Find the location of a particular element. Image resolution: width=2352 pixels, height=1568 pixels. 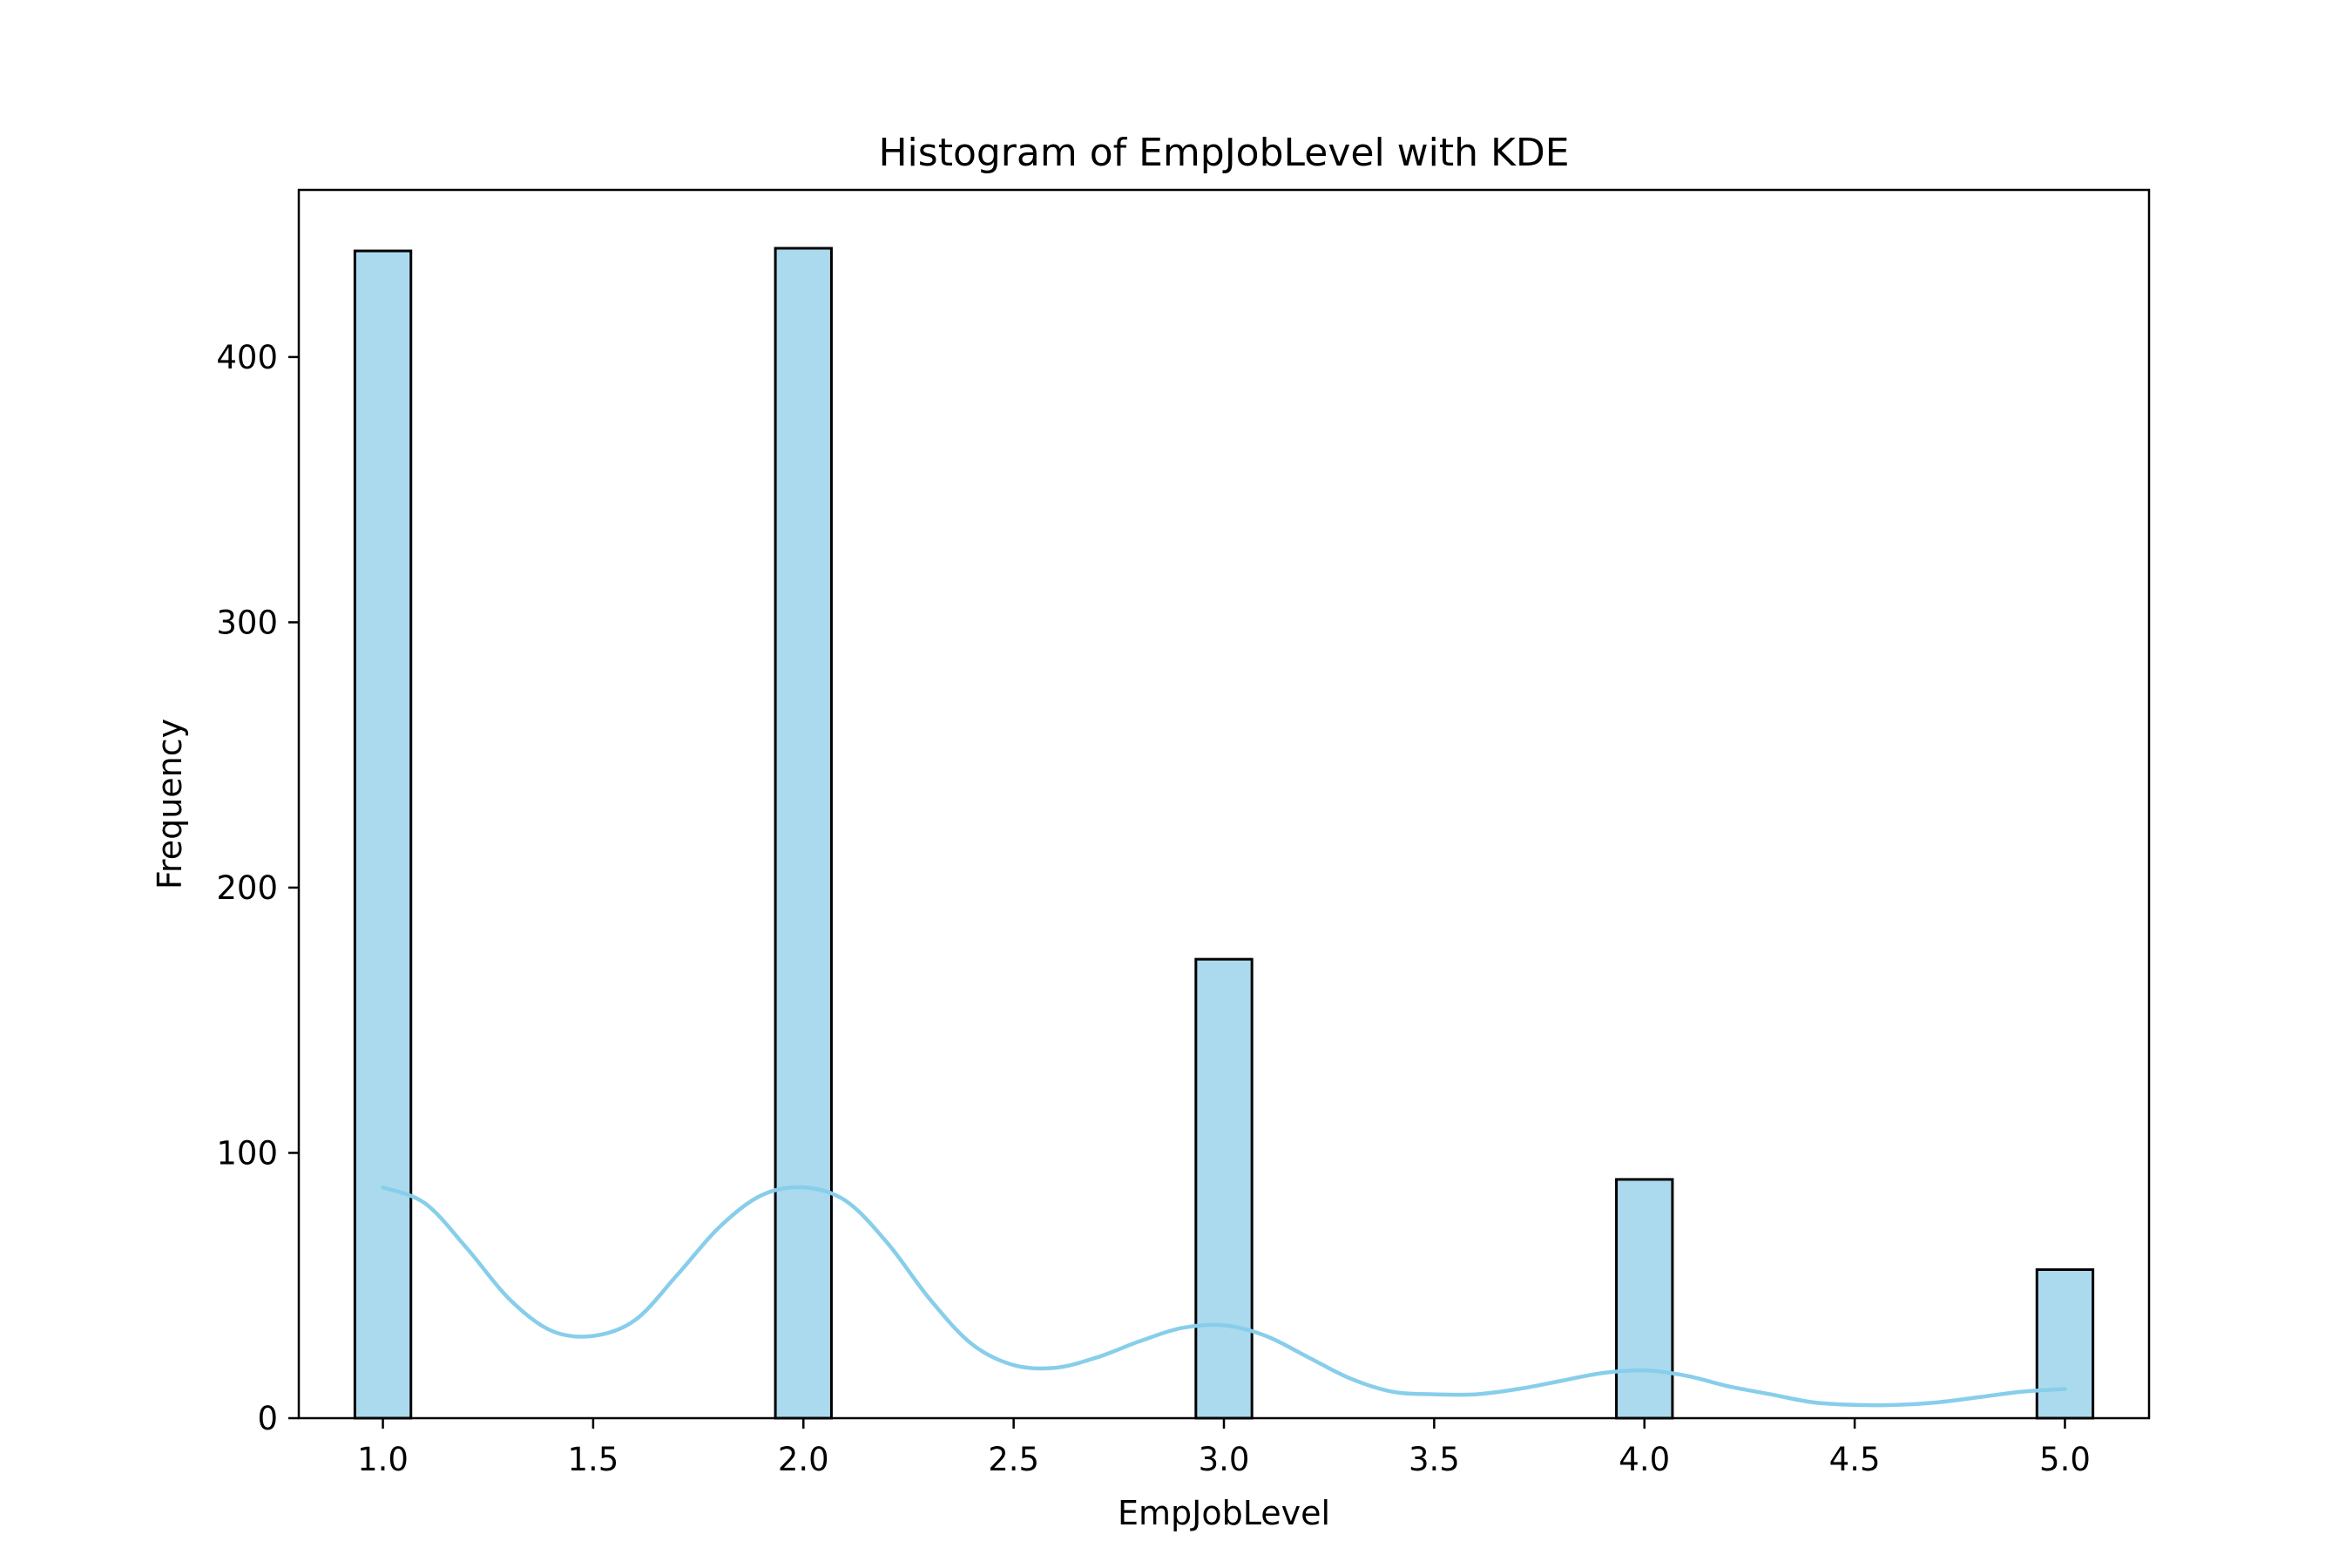

y-axis: 0 100 200 300 400 is located at coordinates (257, 888).